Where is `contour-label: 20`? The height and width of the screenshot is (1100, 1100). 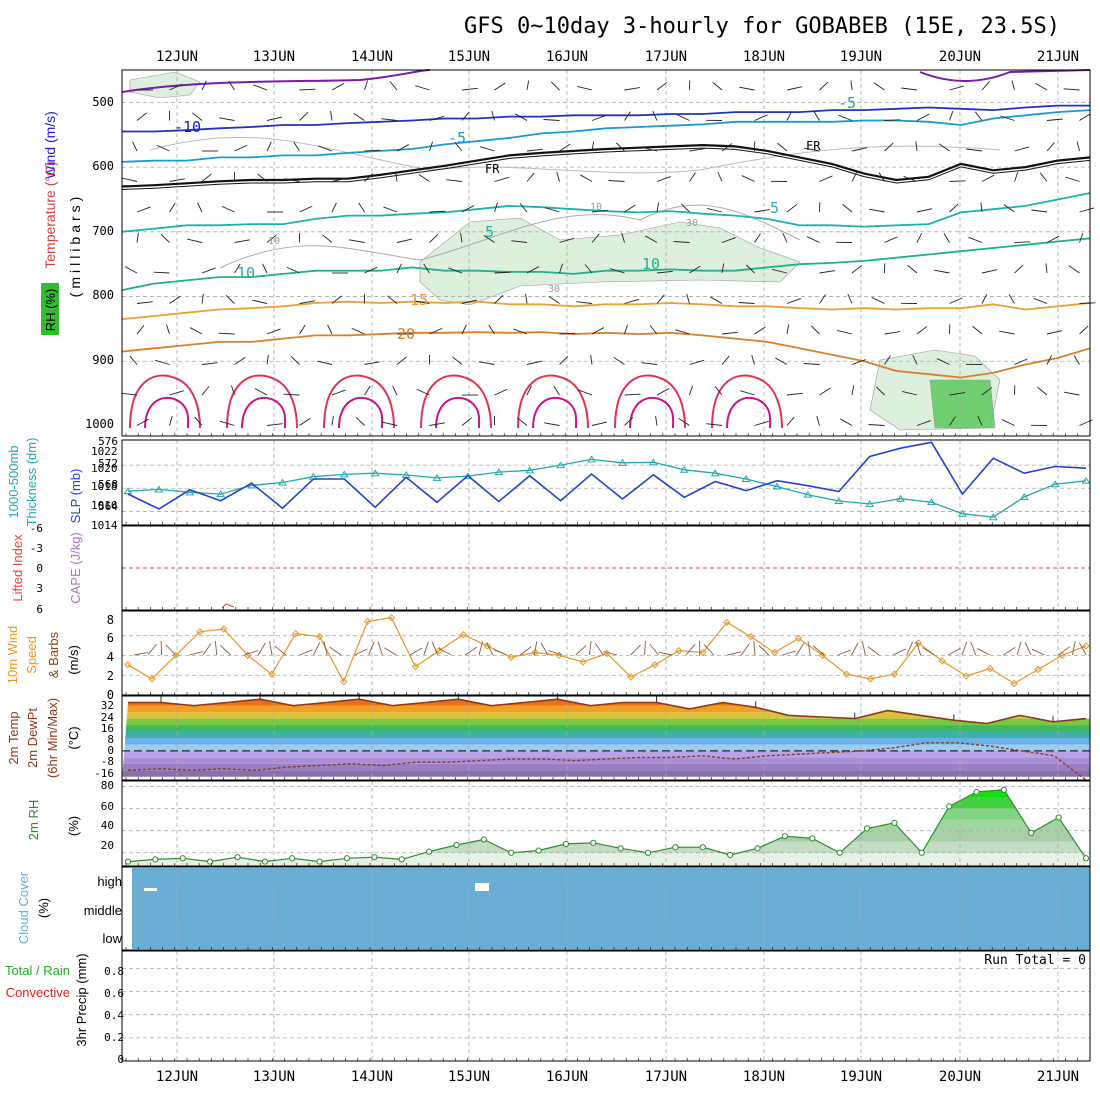
contour-label: 20 is located at coordinates (406, 334).